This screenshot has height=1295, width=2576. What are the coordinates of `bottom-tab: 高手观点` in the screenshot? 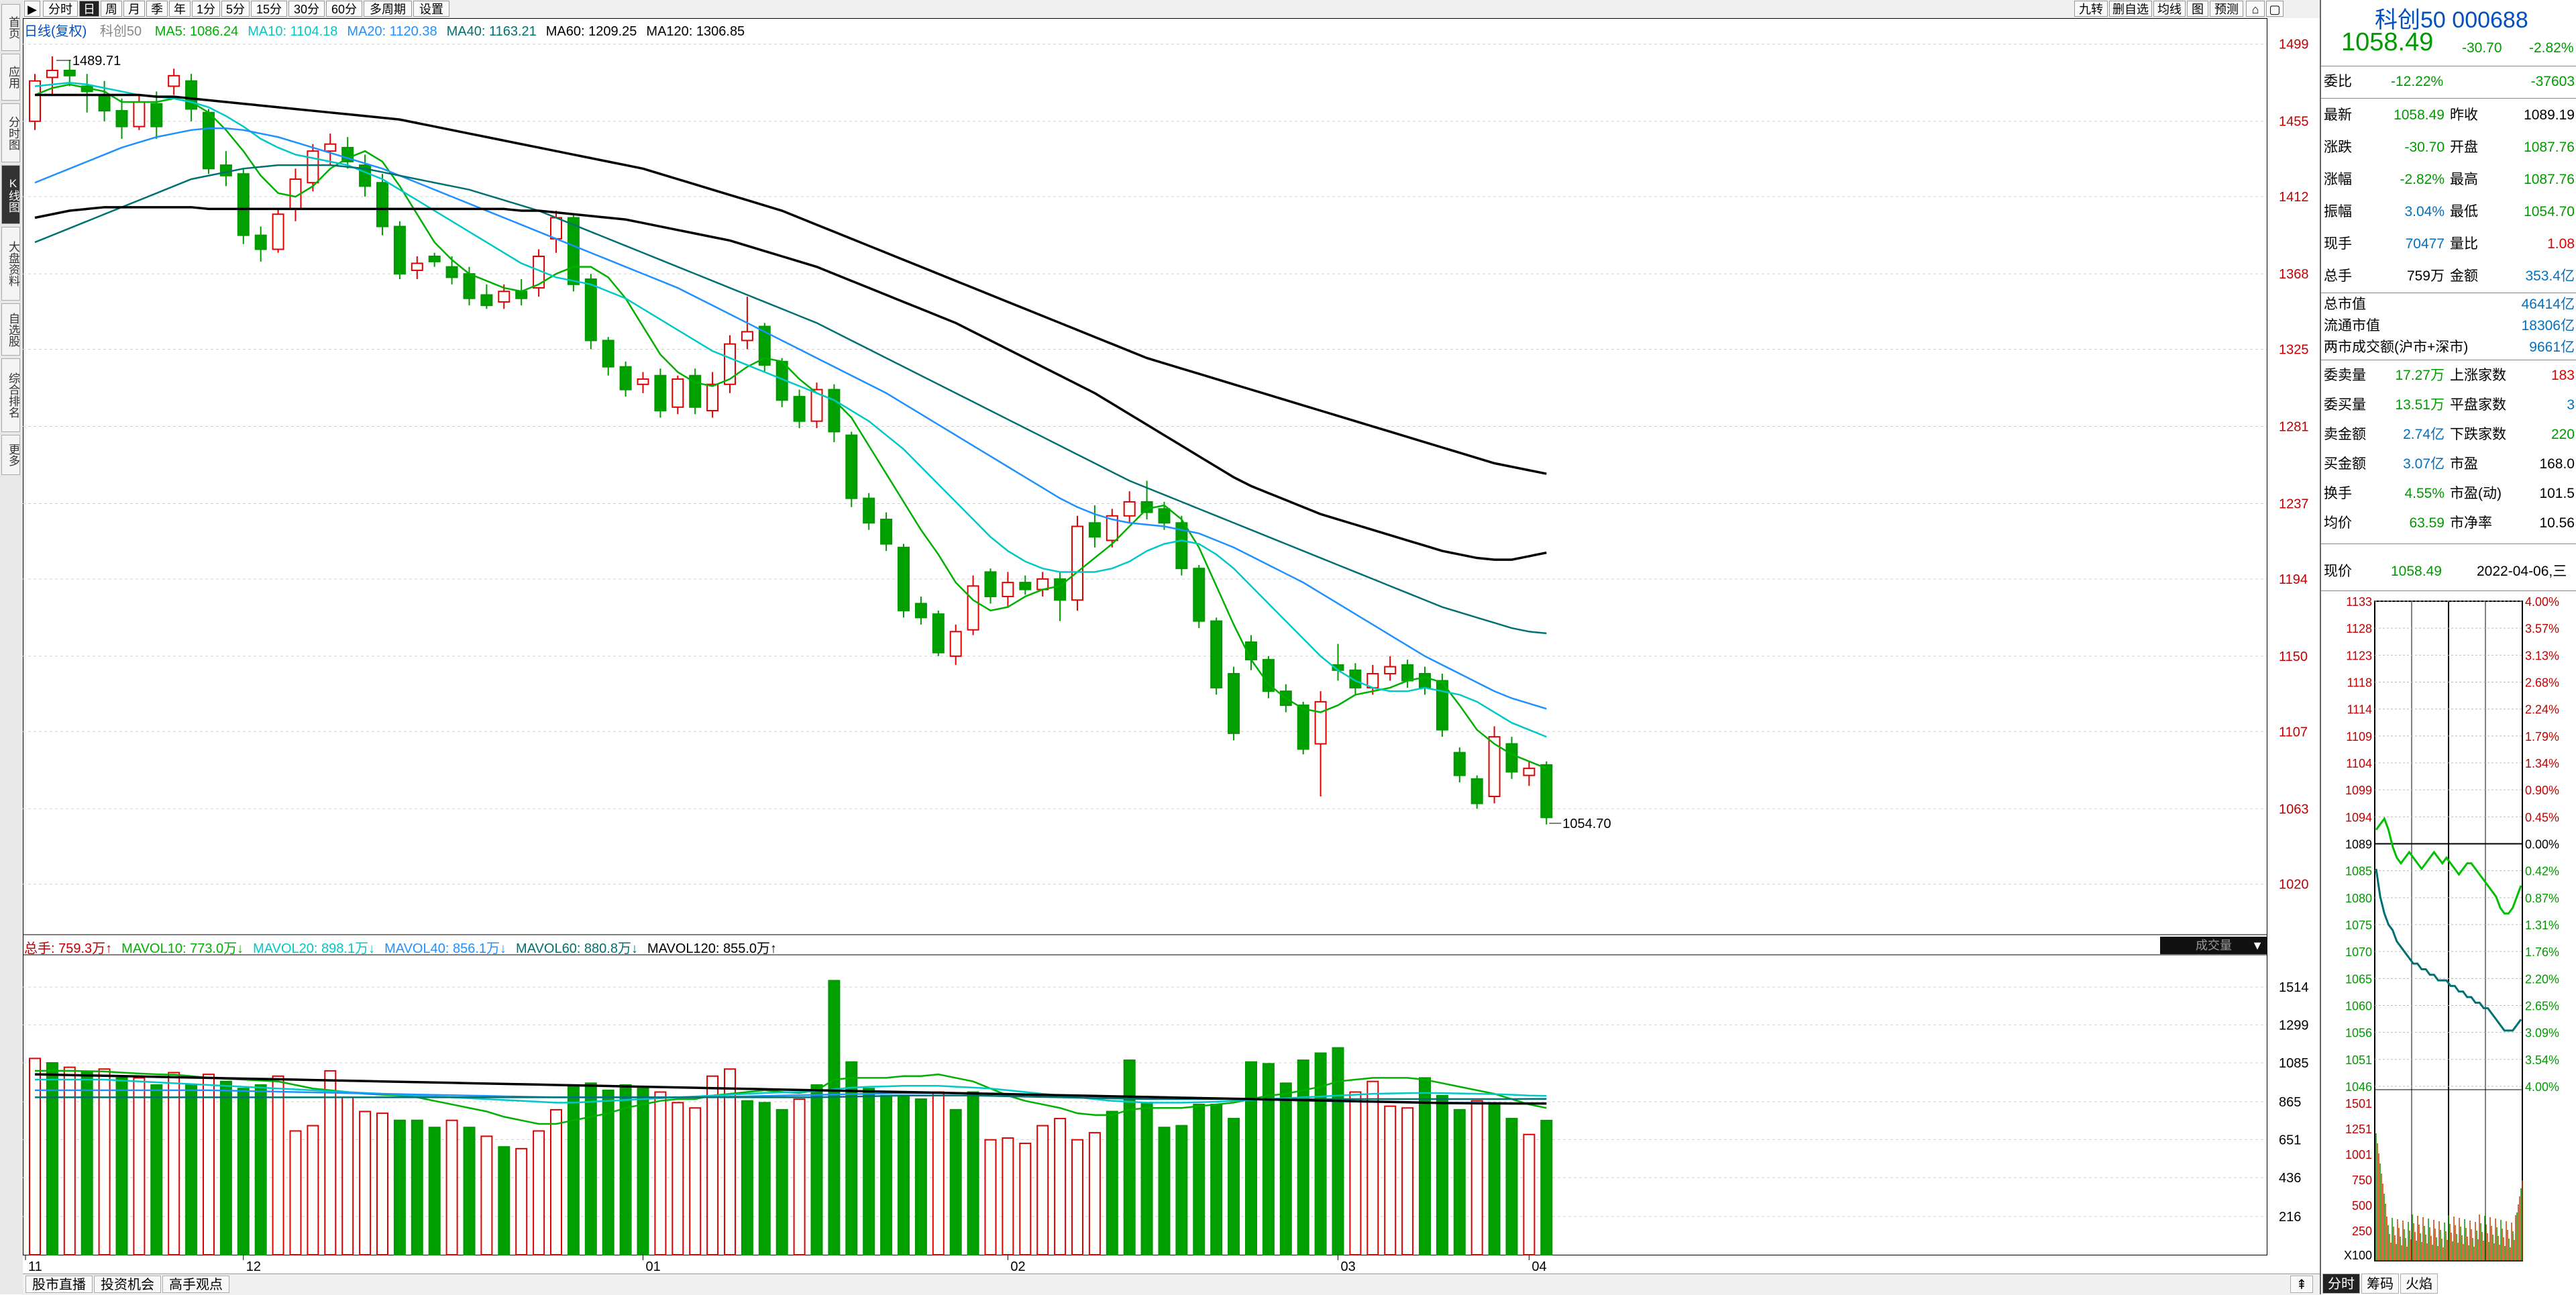 It's located at (195, 1284).